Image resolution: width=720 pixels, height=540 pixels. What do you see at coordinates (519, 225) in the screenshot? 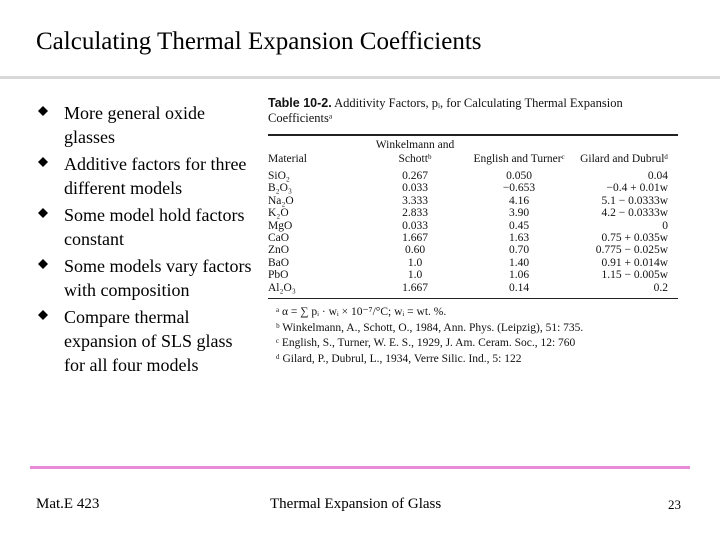
I see `cell-english-turner: 0.45` at bounding box center [519, 225].